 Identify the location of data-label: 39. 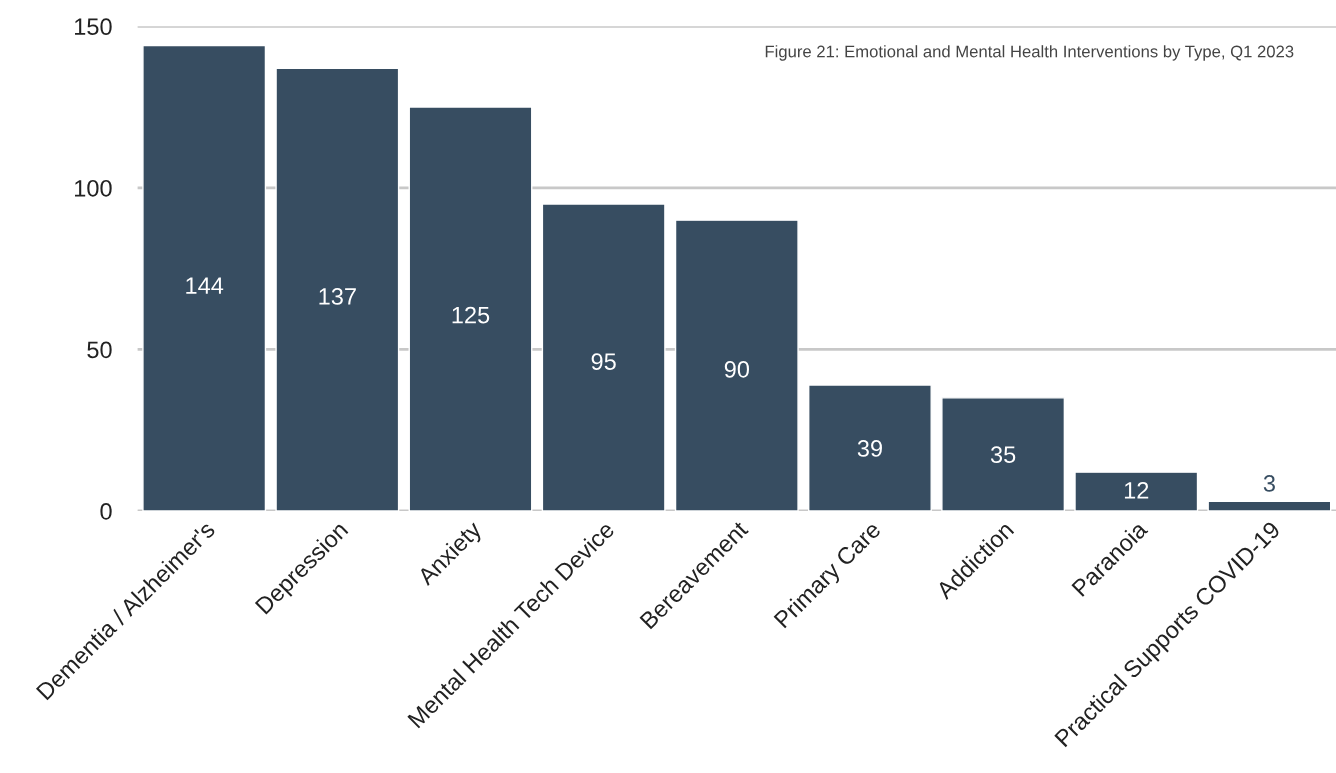
(869, 448).